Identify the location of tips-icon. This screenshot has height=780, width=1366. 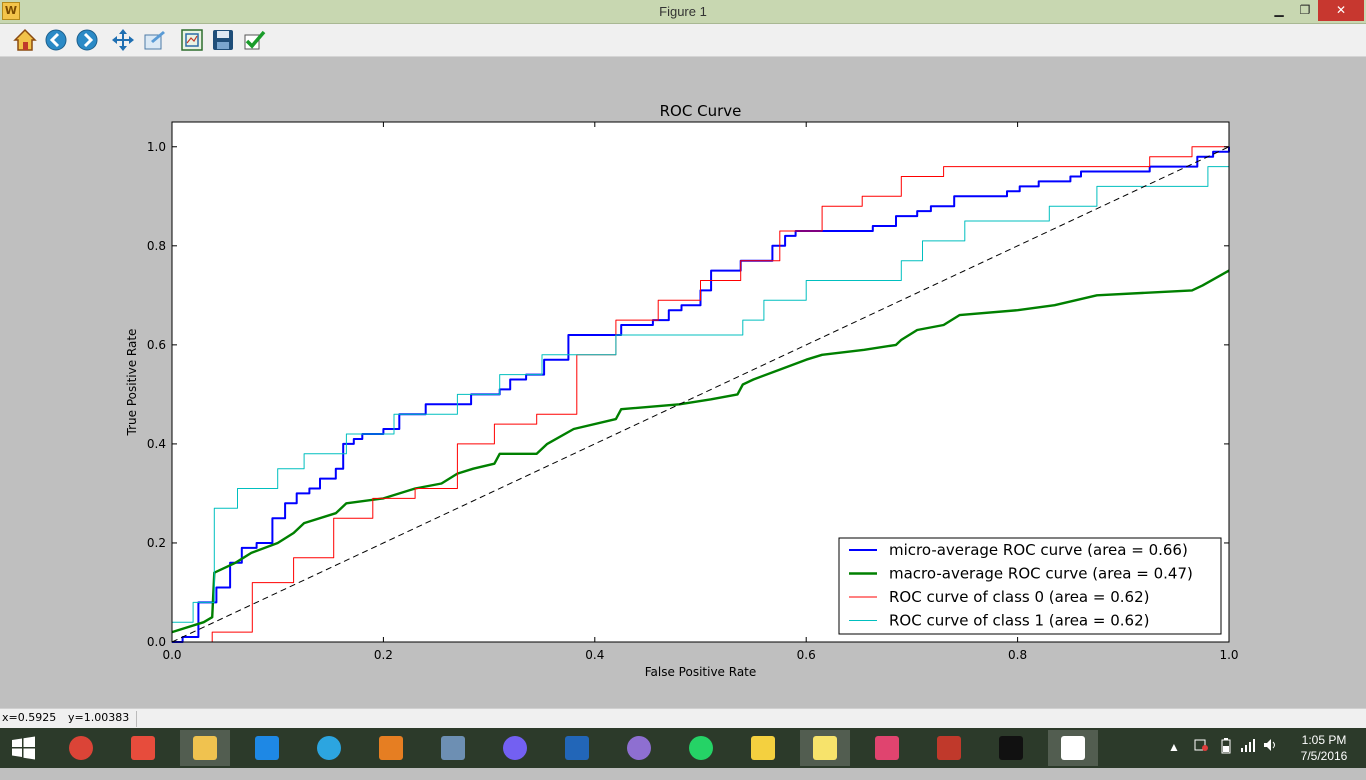
(763, 748).